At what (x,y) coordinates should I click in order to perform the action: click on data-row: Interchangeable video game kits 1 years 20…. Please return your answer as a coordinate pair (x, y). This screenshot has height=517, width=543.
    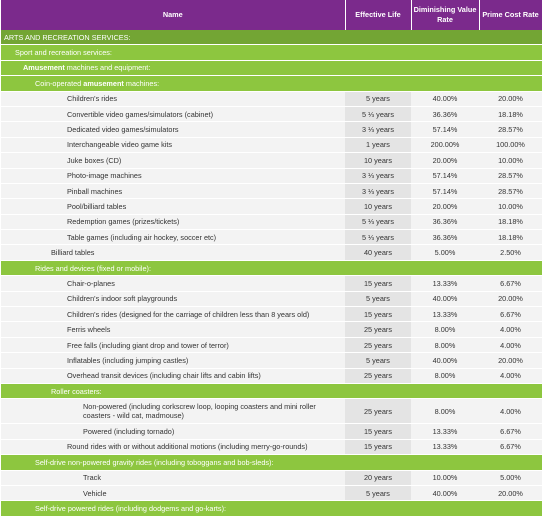
    Looking at the image, I should click on (271, 145).